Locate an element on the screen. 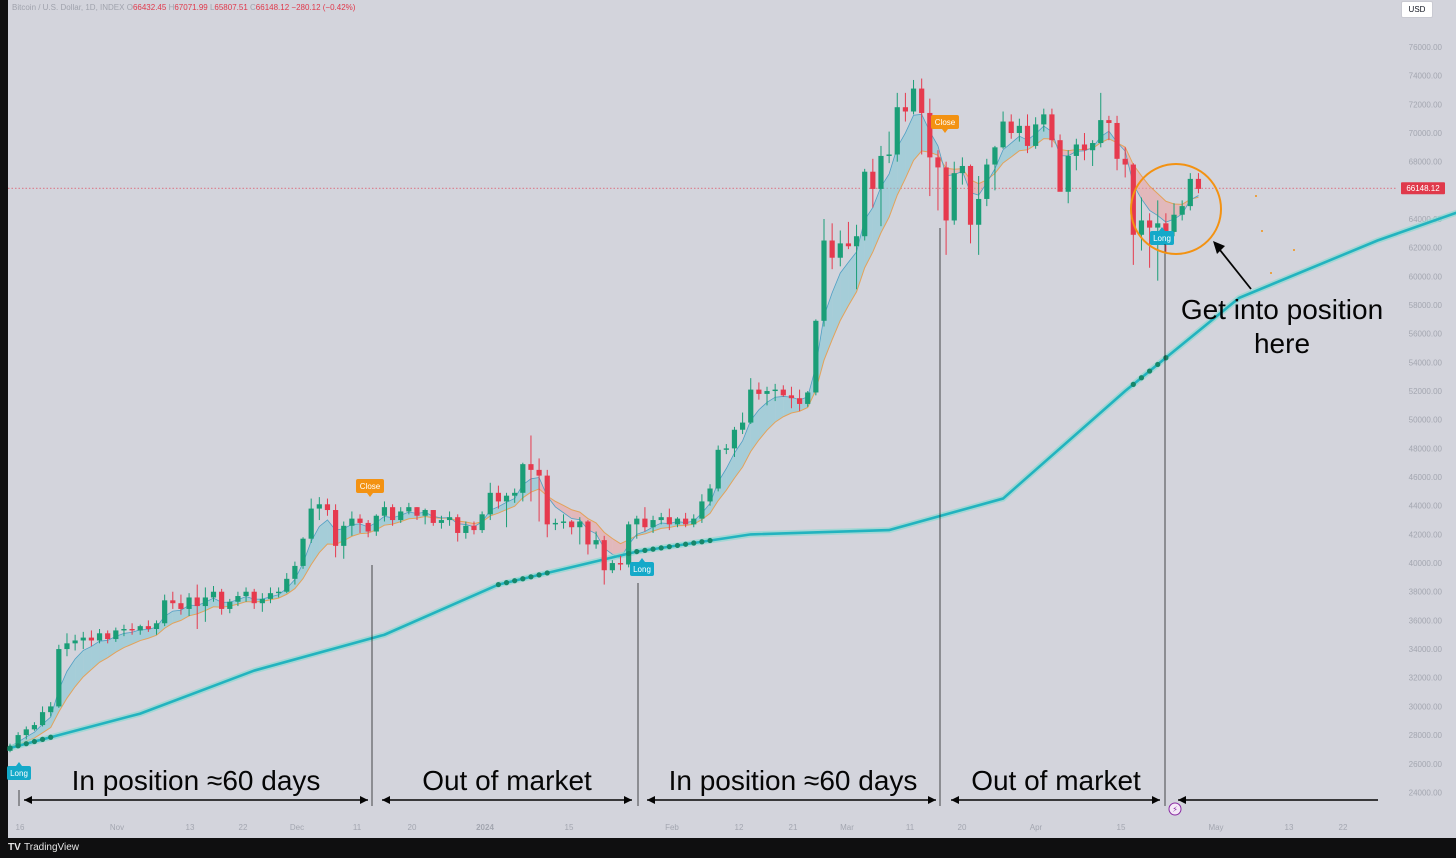  x-tick-label: 20 is located at coordinates (962, 827).